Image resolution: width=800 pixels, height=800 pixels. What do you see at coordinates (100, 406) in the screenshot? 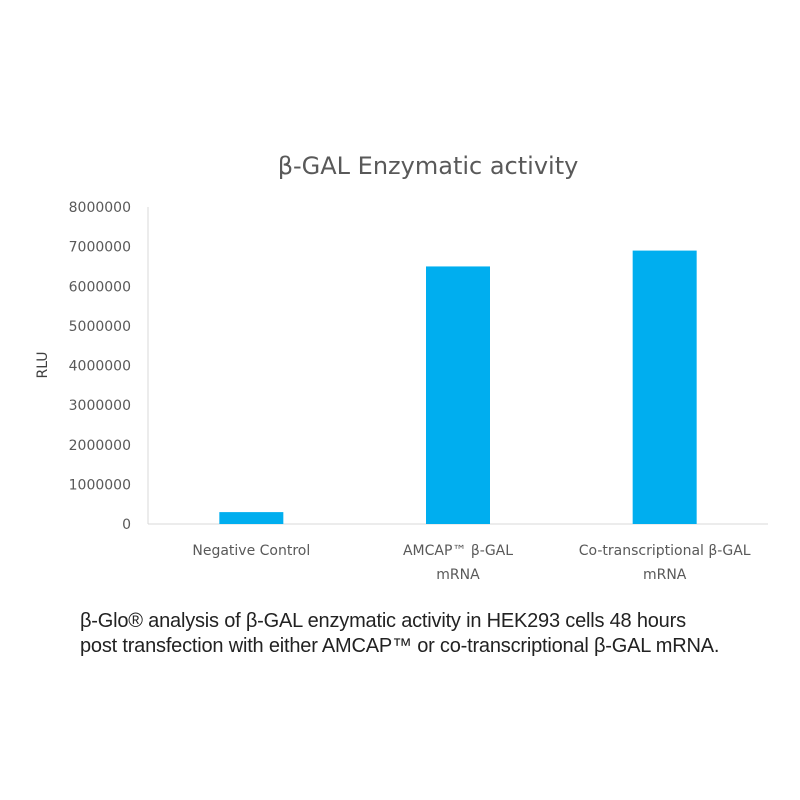
I see `y-tick-label: 3000000` at bounding box center [100, 406].